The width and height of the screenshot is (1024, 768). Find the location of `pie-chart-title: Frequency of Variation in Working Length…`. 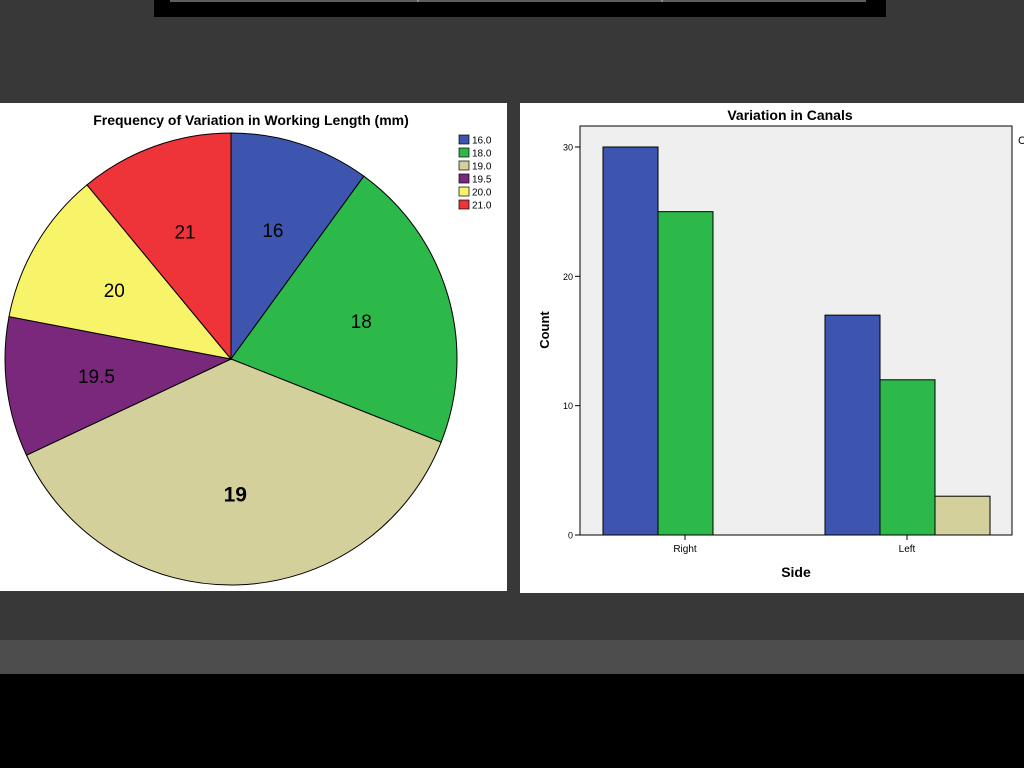

pie-chart-title: Frequency of Variation in Working Length… is located at coordinates (251, 120).